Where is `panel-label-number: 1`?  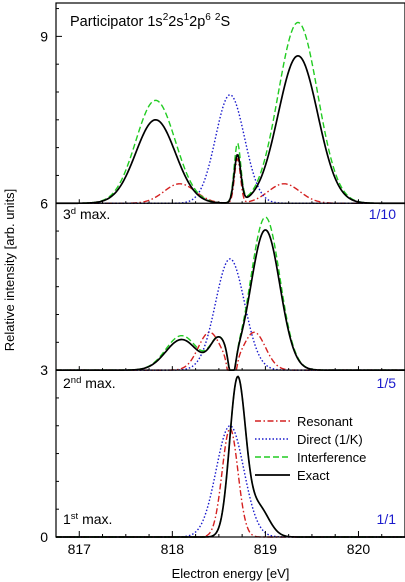 panel-label-number: 1 is located at coordinates (67, 519).